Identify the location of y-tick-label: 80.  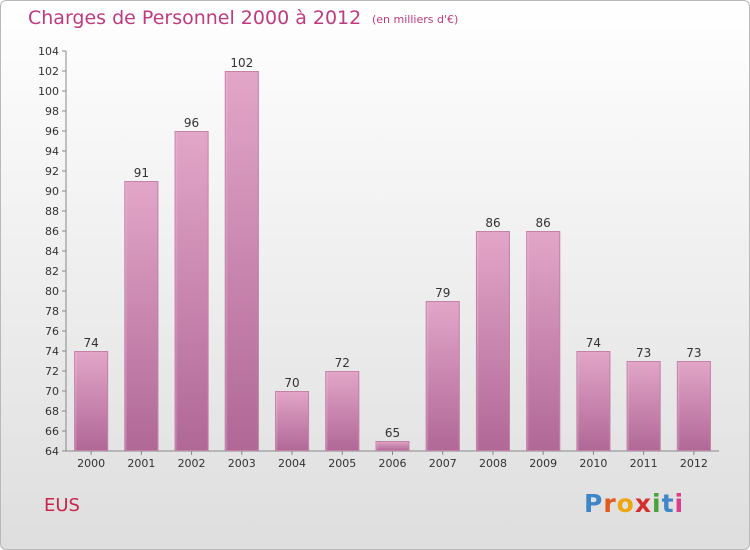
(52, 291).